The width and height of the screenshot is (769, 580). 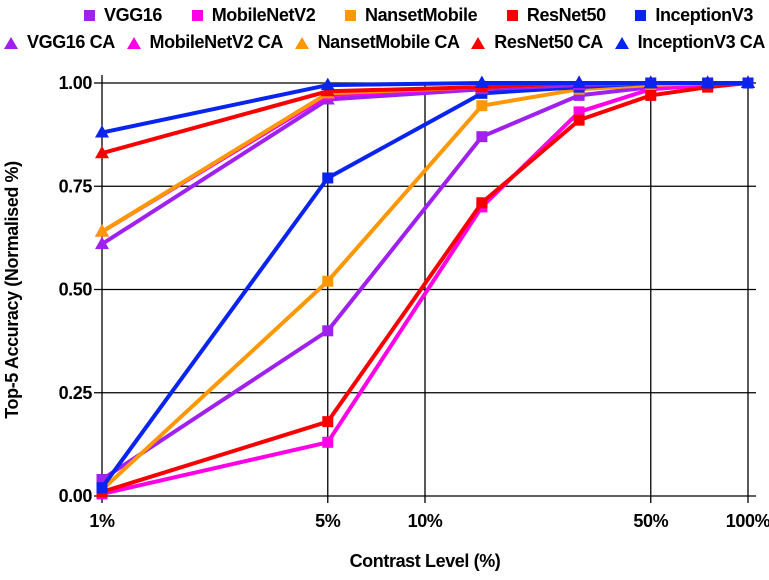 What do you see at coordinates (421, 15) in the screenshot?
I see `legend-label: NansetMobile` at bounding box center [421, 15].